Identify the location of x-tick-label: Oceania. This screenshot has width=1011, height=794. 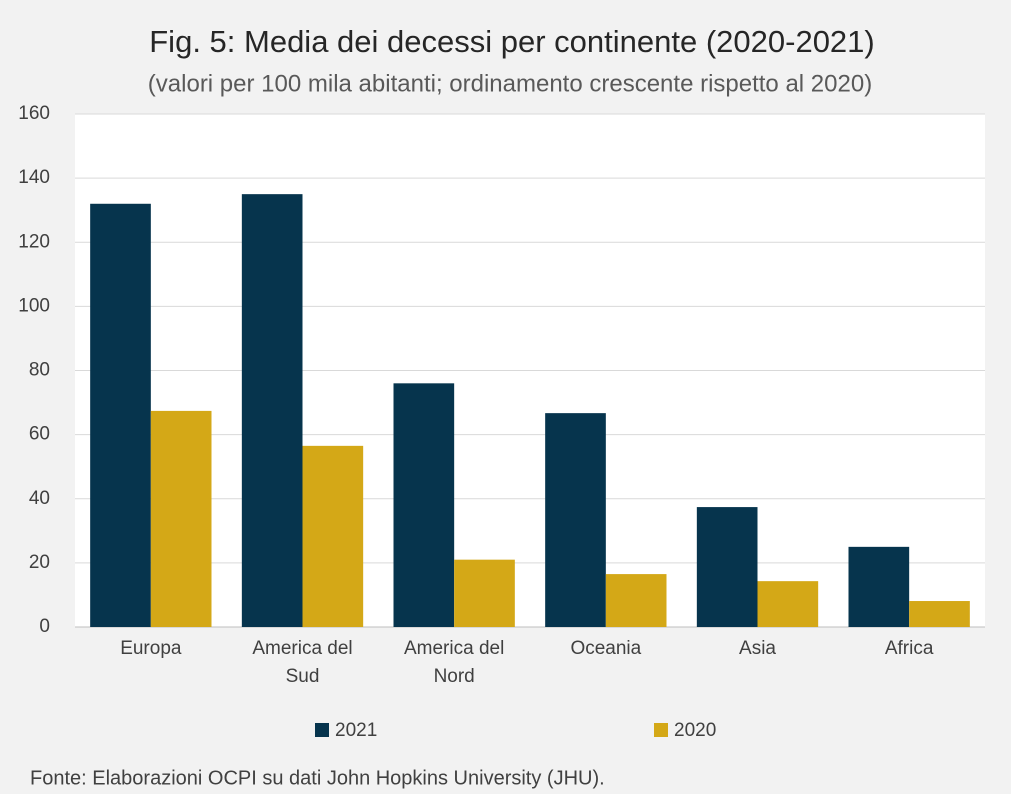
(606, 648).